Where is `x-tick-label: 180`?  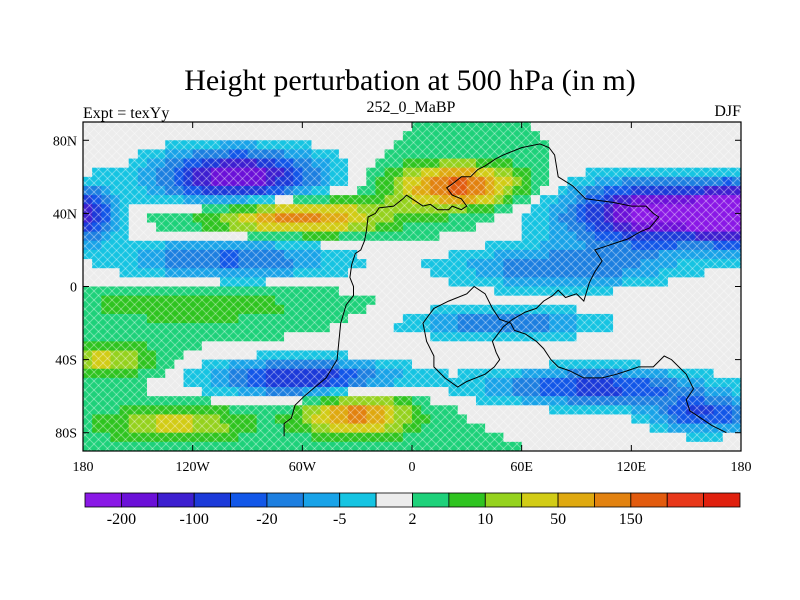
x-tick-label: 180 is located at coordinates (83, 467).